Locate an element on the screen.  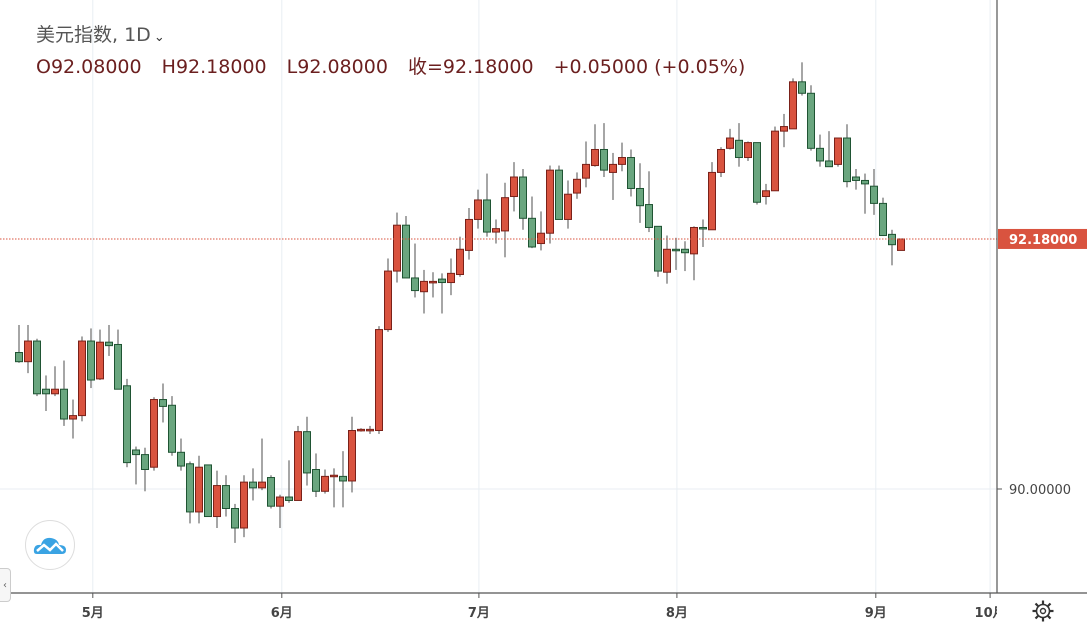
low-value: L92.08000 is located at coordinates (337, 67).